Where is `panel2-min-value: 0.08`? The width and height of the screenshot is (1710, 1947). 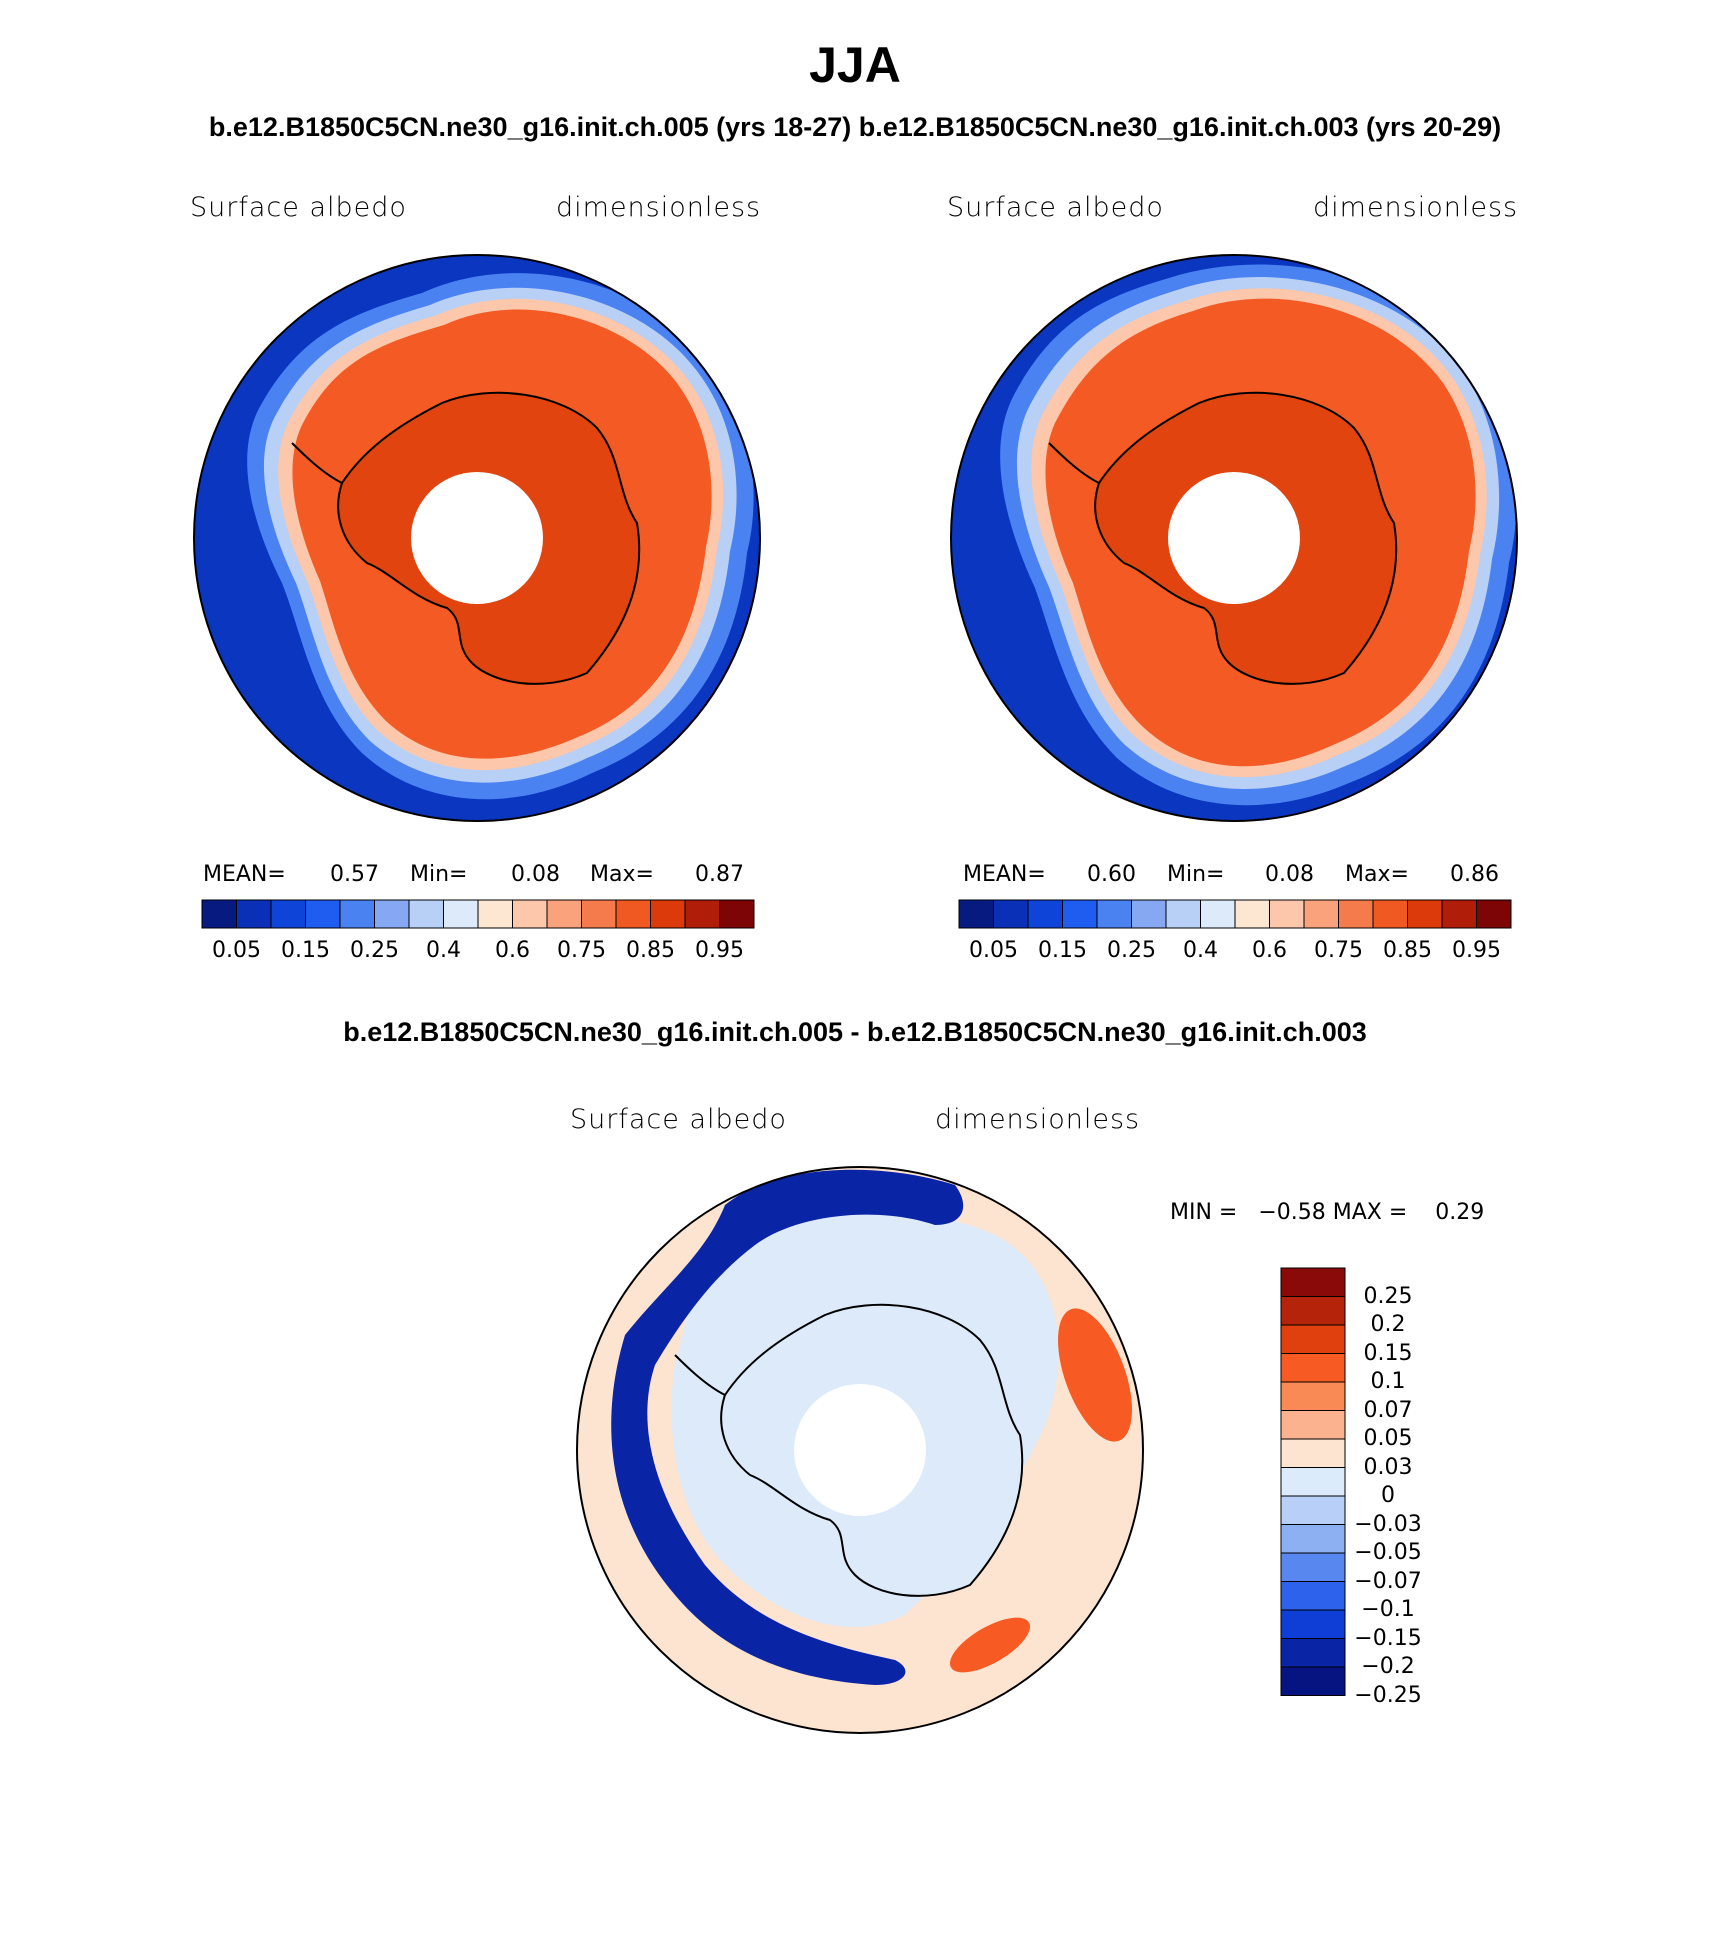 panel2-min-value: 0.08 is located at coordinates (1289, 874).